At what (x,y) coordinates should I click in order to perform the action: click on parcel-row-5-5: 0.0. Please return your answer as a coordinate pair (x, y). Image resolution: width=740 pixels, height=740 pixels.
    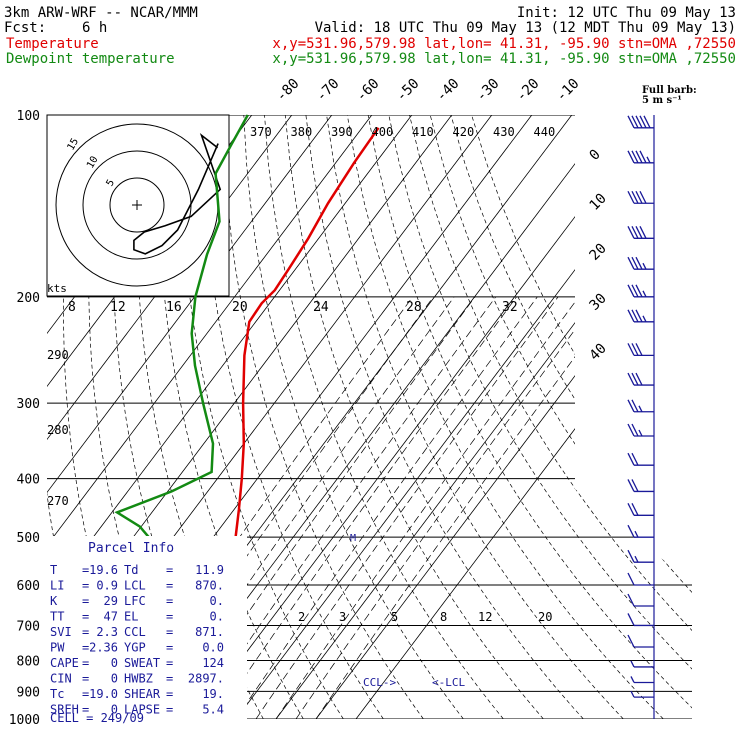
    Looking at the image, I should click on (213, 648).